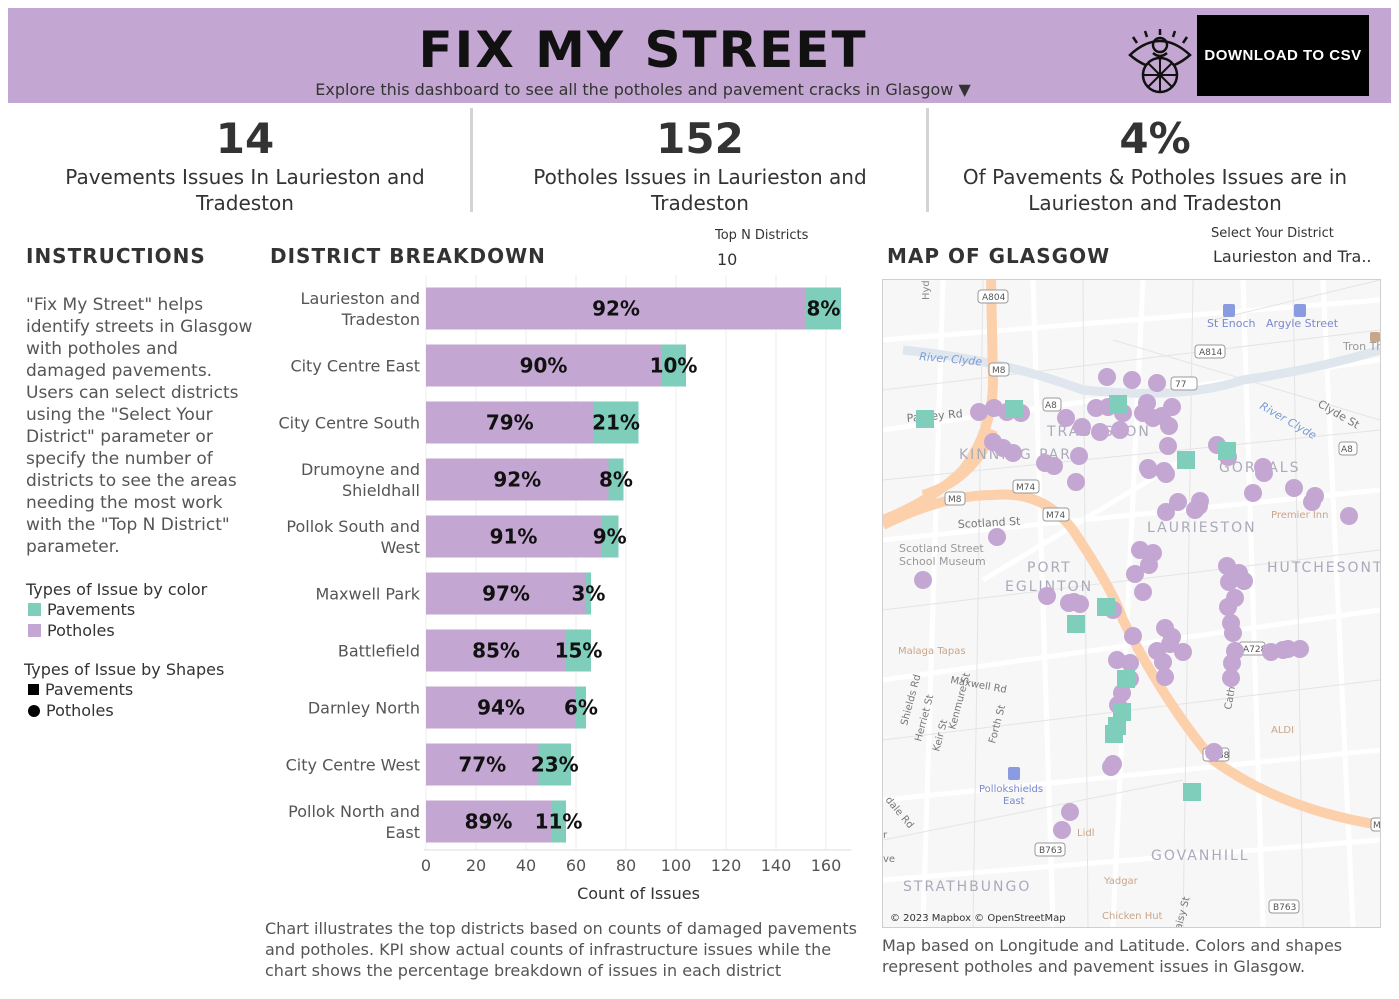 The width and height of the screenshot is (1399, 999). What do you see at coordinates (71, 630) in the screenshot?
I see `legend-potholes-color: Potholes` at bounding box center [71, 630].